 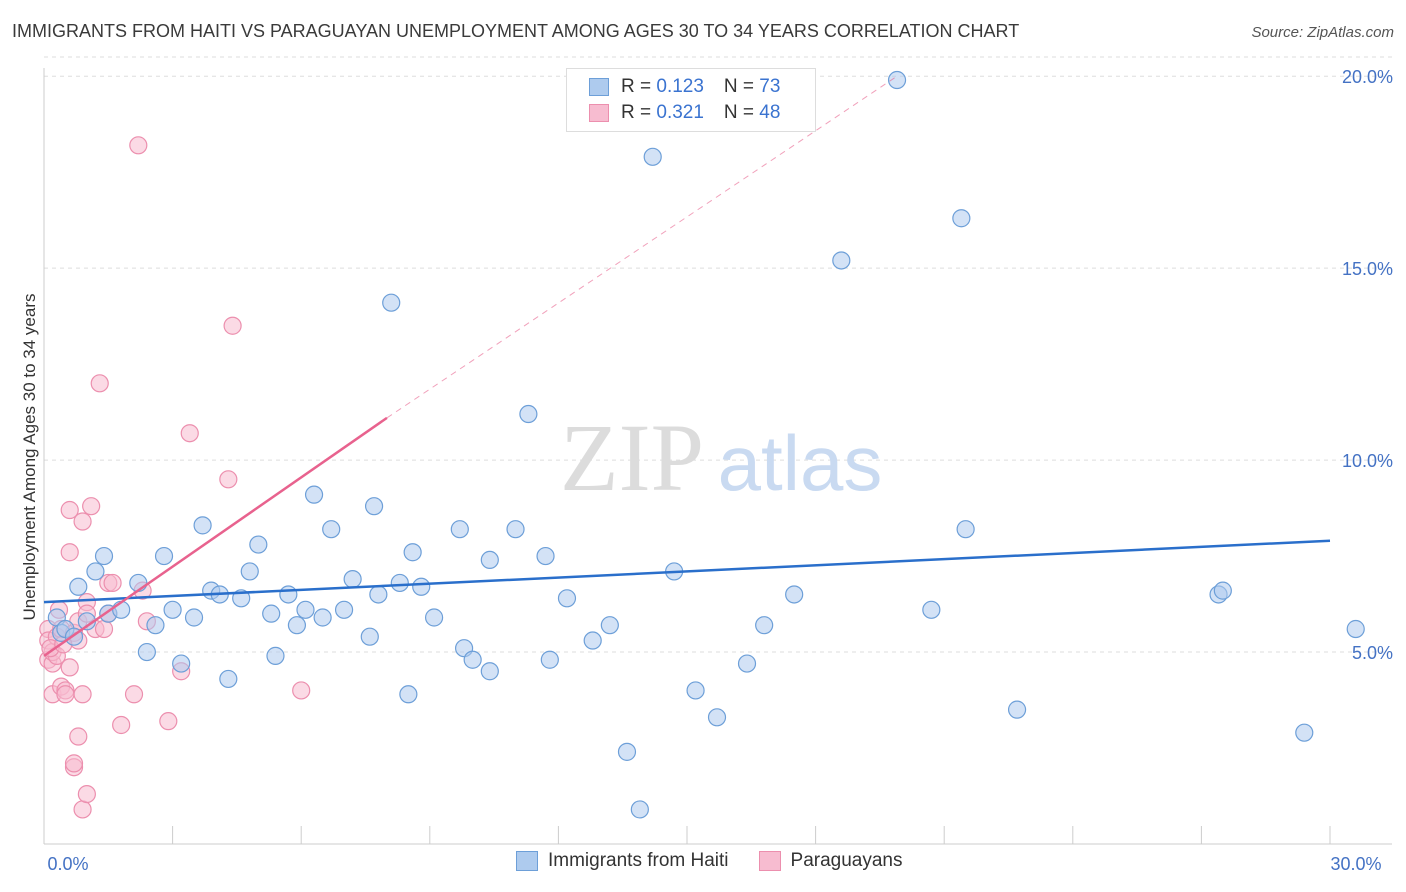 I want to click on haiti-legend-label: Immigrants from Haiti, so click(x=638, y=860).